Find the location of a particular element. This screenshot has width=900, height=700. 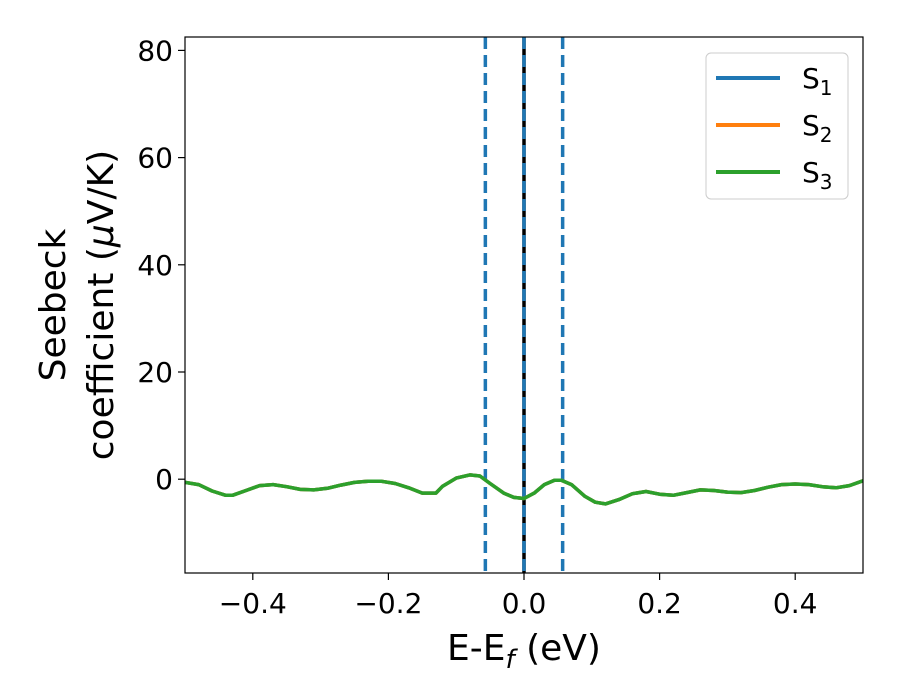

y-tick-label: 0 is located at coordinates (164, 479).